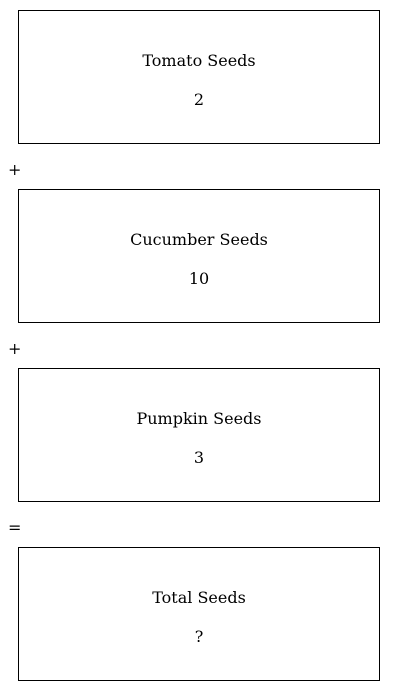 The height and width of the screenshot is (693, 400). Describe the element at coordinates (199, 418) in the screenshot. I see `card-label: Pumpkin Seeds` at that location.